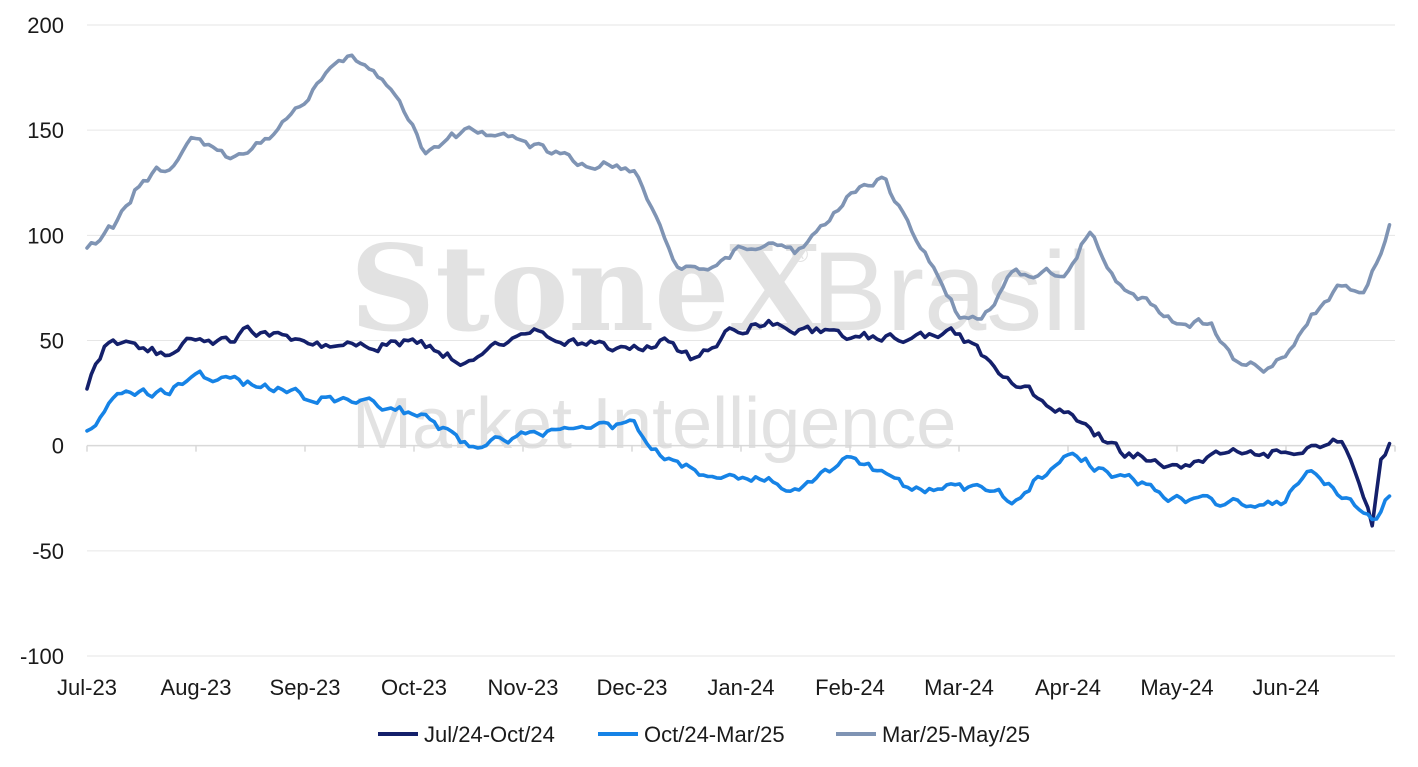 The width and height of the screenshot is (1418, 767). What do you see at coordinates (850, 687) in the screenshot?
I see `x-tick-label: Feb-24` at bounding box center [850, 687].